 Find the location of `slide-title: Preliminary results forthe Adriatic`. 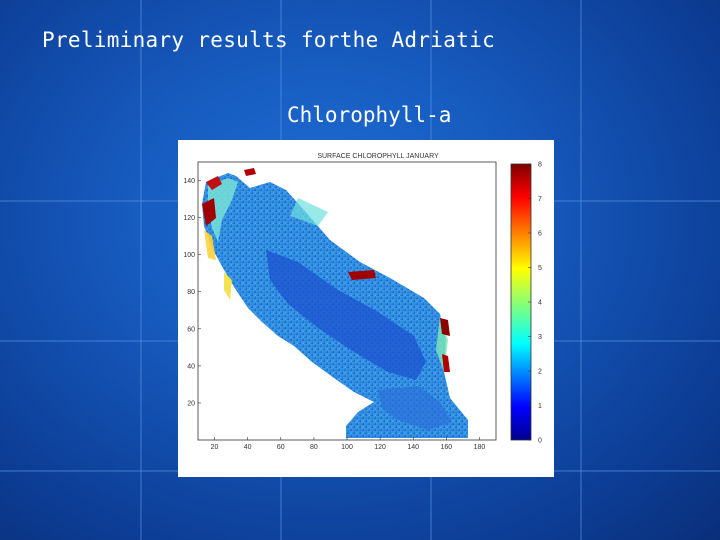

slide-title: Preliminary results forthe Adriatic is located at coordinates (269, 40).